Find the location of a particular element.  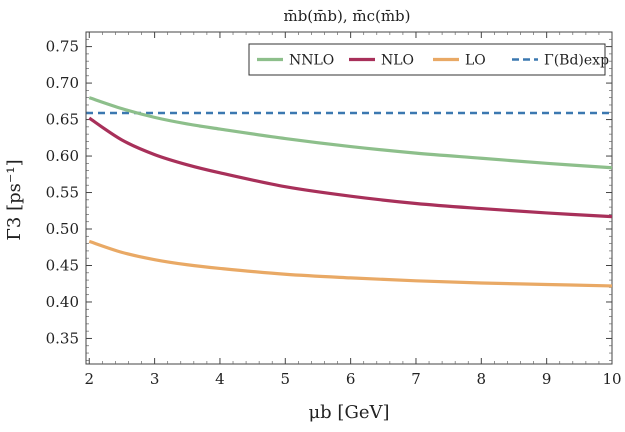

y-tick-label: 0.75 is located at coordinates (62, 47).